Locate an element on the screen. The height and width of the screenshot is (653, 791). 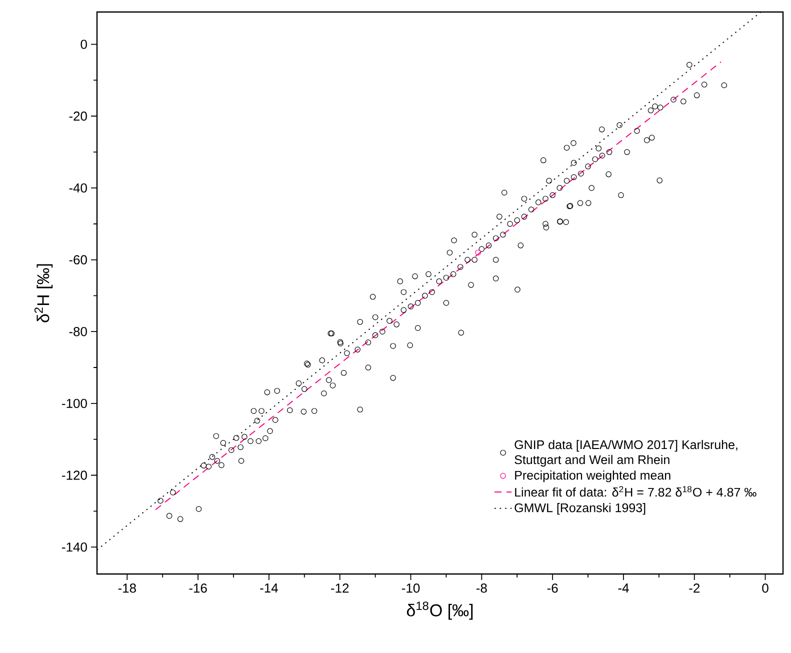
x-tick-label: -2 is located at coordinates (694, 588).